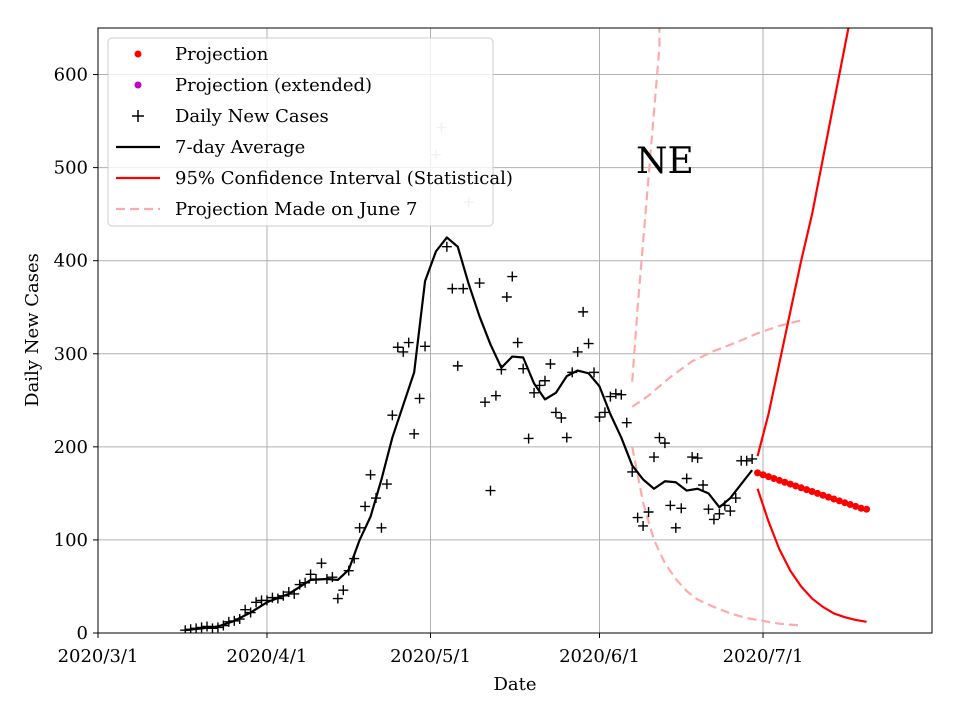 This screenshot has height=720, width=960. Describe the element at coordinates (430, 656) in the screenshot. I see `x-tick-label: 2020/5/1` at that location.